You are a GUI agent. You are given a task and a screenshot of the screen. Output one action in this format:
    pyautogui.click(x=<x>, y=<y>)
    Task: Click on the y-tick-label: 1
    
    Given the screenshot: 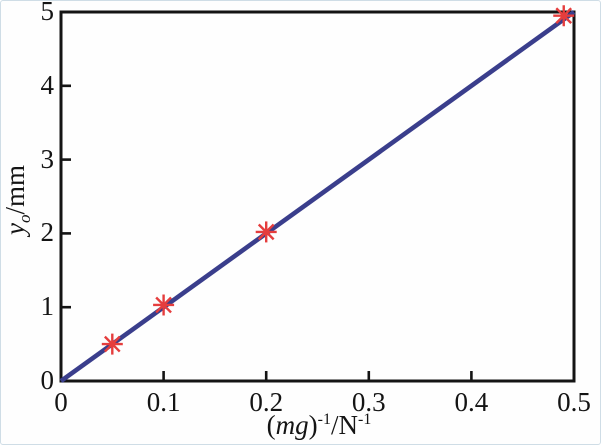 What is the action you would take?
    pyautogui.click(x=47, y=306)
    